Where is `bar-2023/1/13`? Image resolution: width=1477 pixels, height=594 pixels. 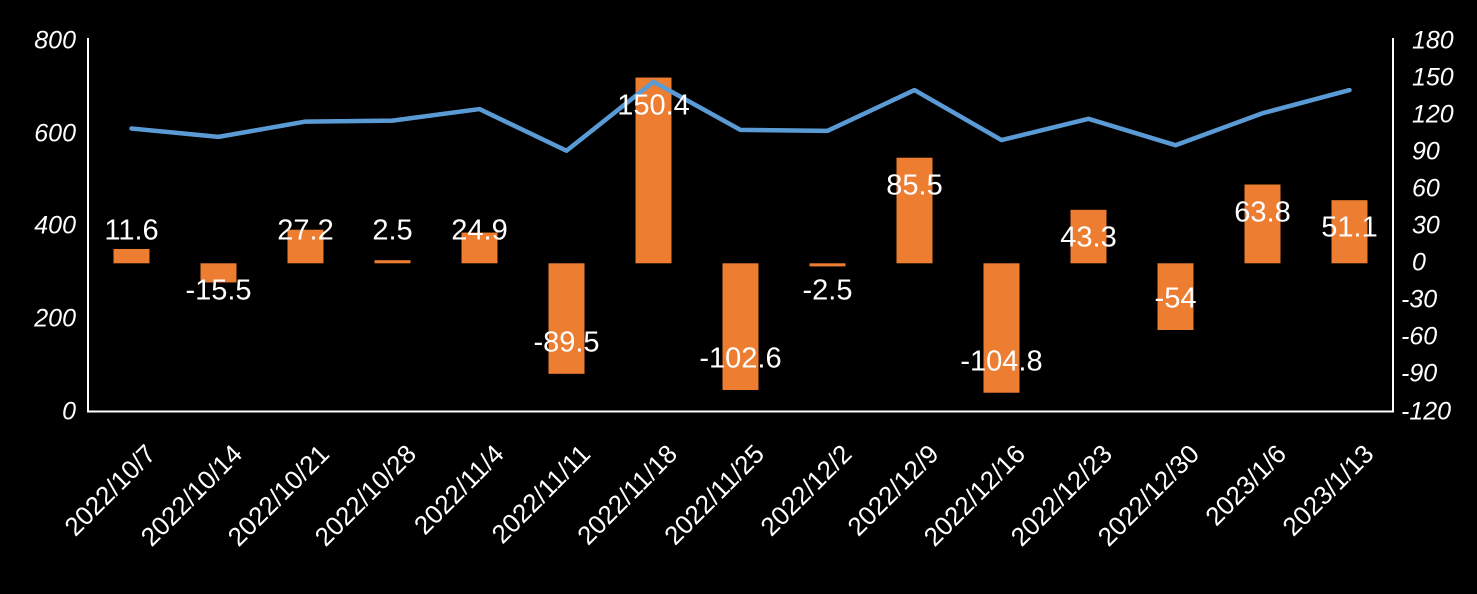
bar-2023/1/13 is located at coordinates (1349, 232).